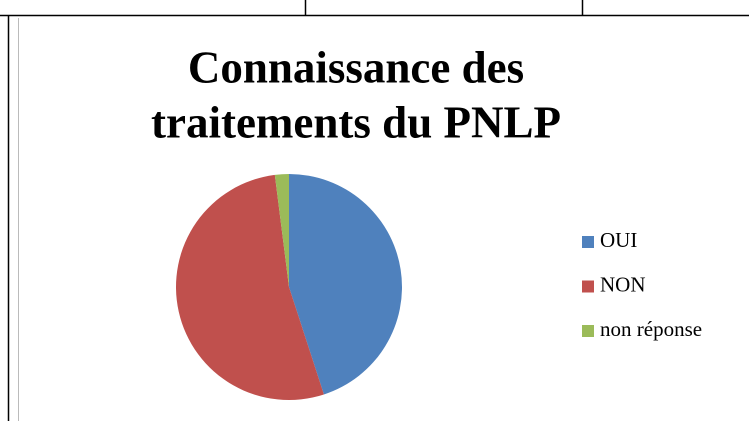 Image resolution: width=749 pixels, height=421 pixels. I want to click on legend-label: NON, so click(623, 284).